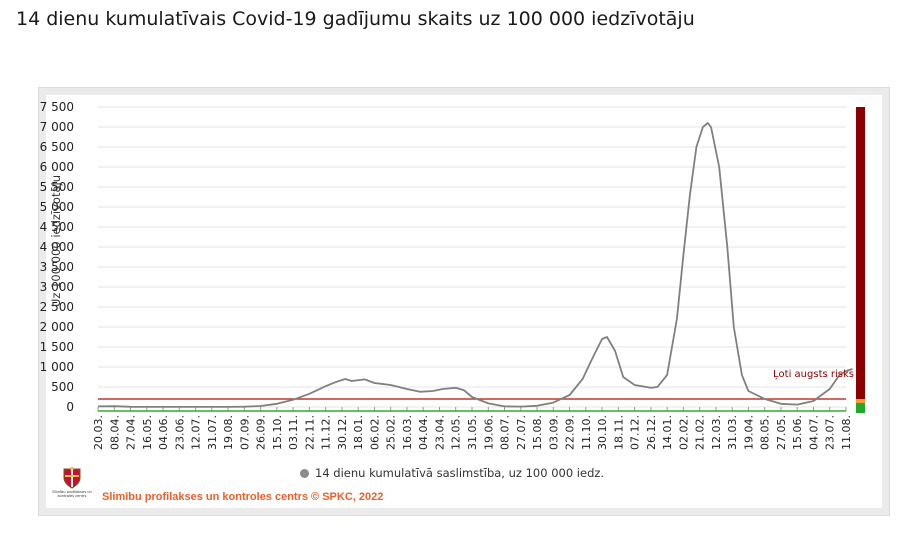 The height and width of the screenshot is (549, 918). What do you see at coordinates (342, 432) in the screenshot?
I see `x-tick-label: 30.12.` at bounding box center [342, 432].